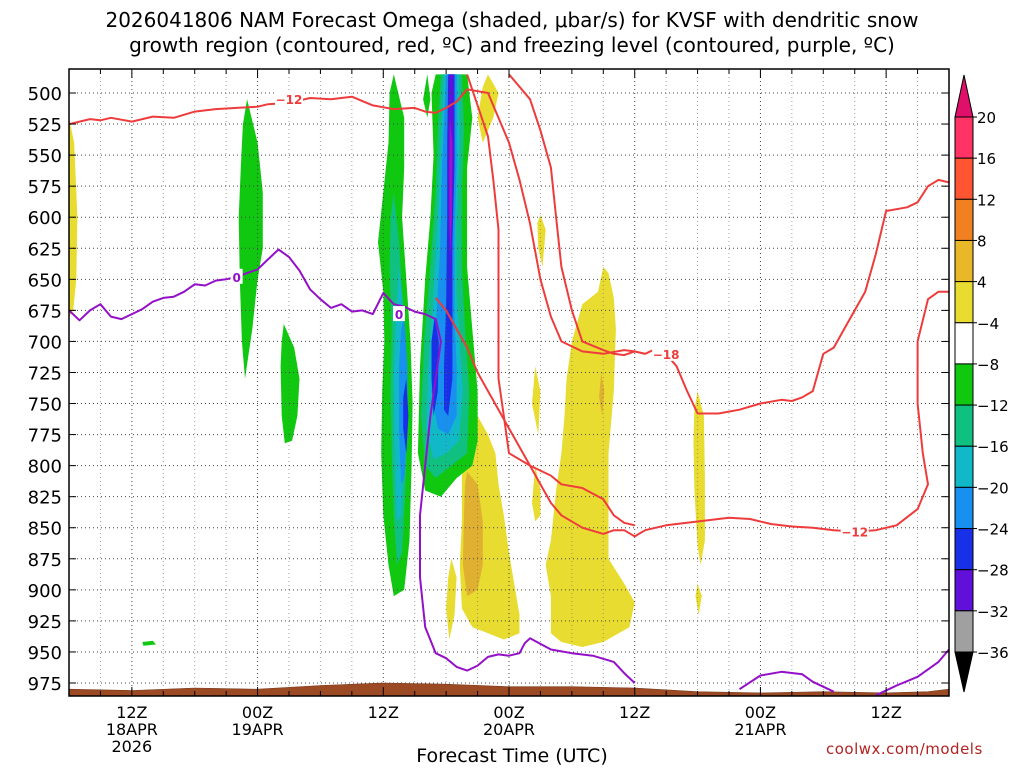 The width and height of the screenshot is (1024, 768). I want to click on colorbar-label: 8, so click(982, 241).